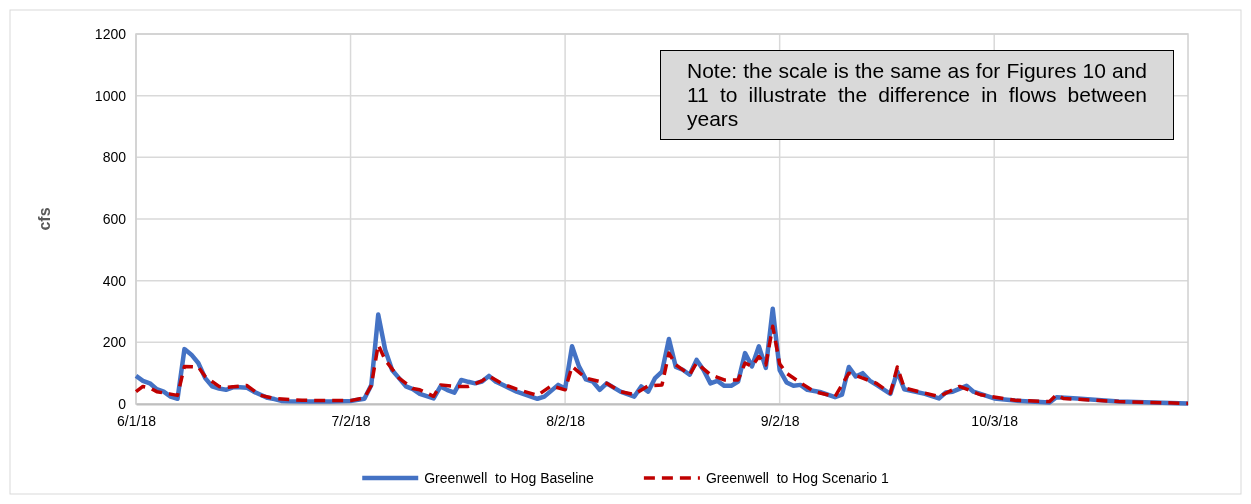 The height and width of the screenshot is (504, 1251). Describe the element at coordinates (351, 420) in the screenshot. I see `x-tick-label: 7/2/18` at that location.